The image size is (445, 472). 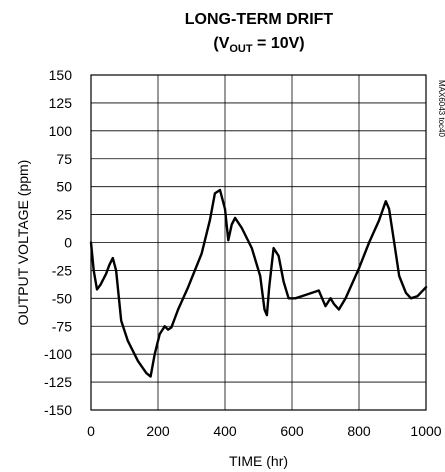 What do you see at coordinates (58, 382) in the screenshot?
I see `y-tick-label: -125` at bounding box center [58, 382].